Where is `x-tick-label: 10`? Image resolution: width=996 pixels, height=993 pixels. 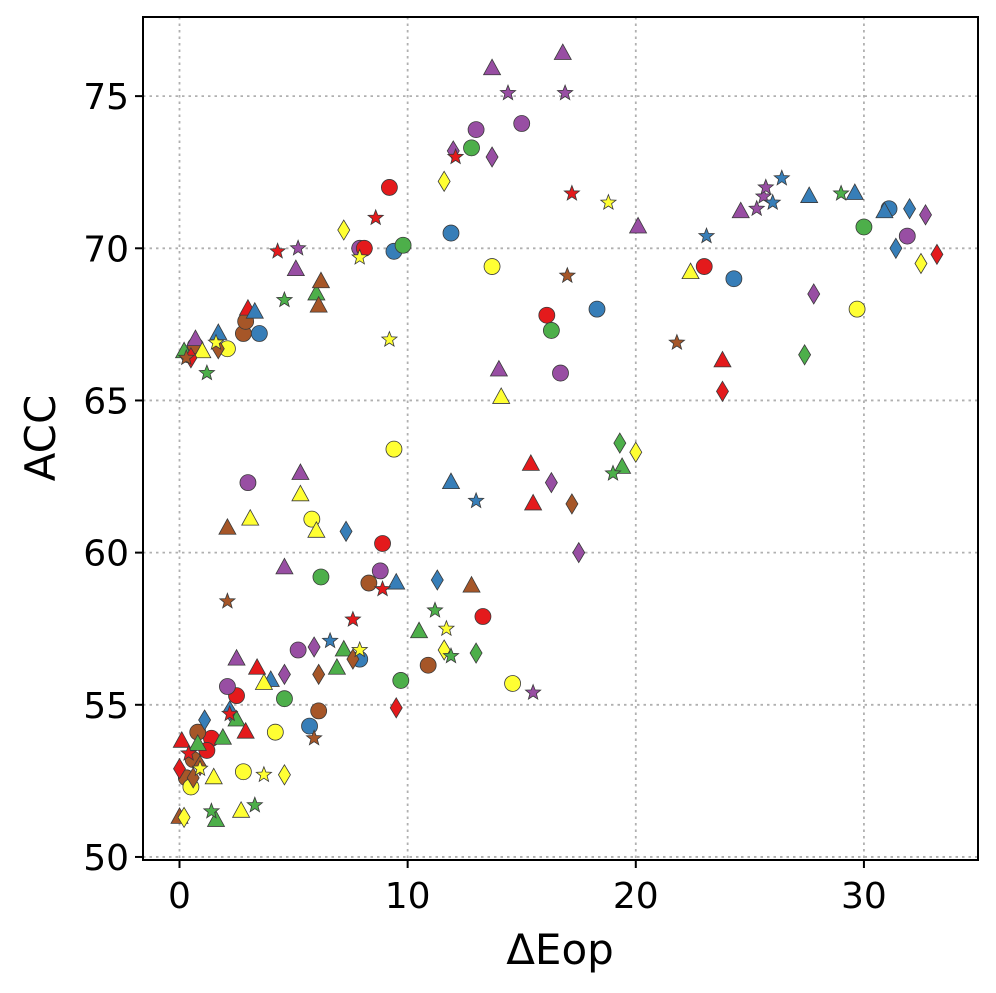
x-tick-label: 10 is located at coordinates (408, 896).